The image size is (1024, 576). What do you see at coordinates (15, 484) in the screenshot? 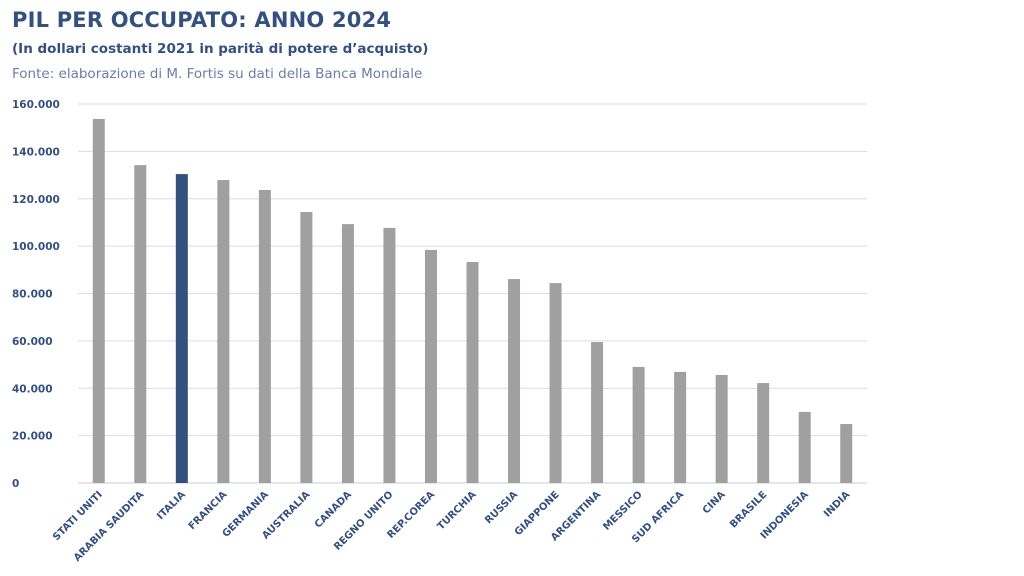
I see `y-tick-label: 0` at bounding box center [15, 484].